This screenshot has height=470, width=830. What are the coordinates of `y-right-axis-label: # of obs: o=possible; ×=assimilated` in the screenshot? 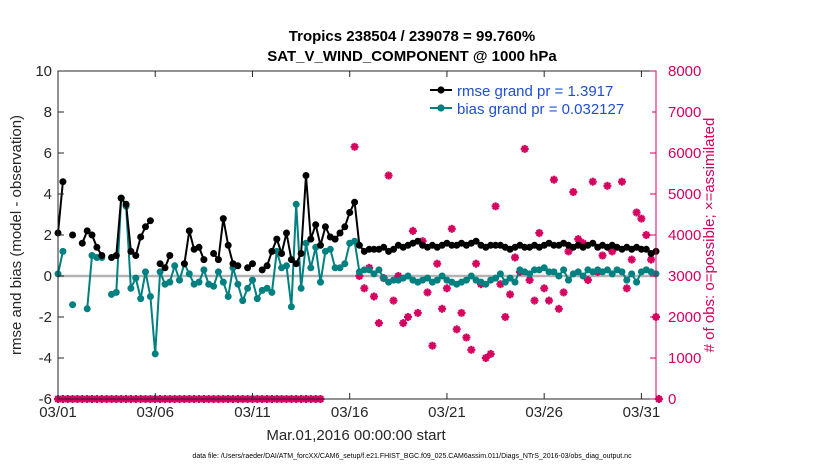 It's located at (709, 235).